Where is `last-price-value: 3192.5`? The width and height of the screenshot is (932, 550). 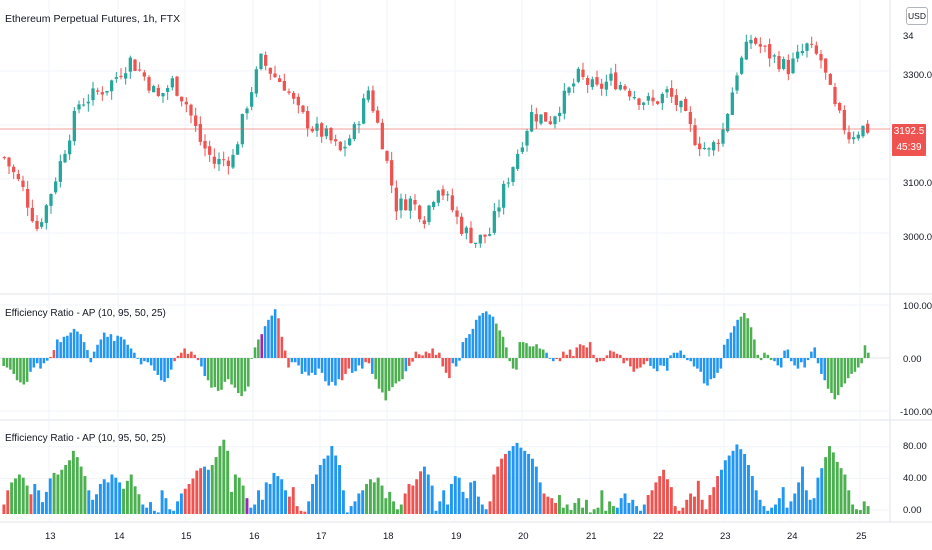
last-price-value: 3192.5 is located at coordinates (909, 131).